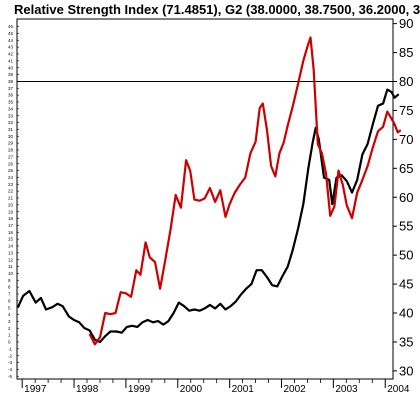  I want to click on left-axis-tick-label: 17, so click(11, 225).